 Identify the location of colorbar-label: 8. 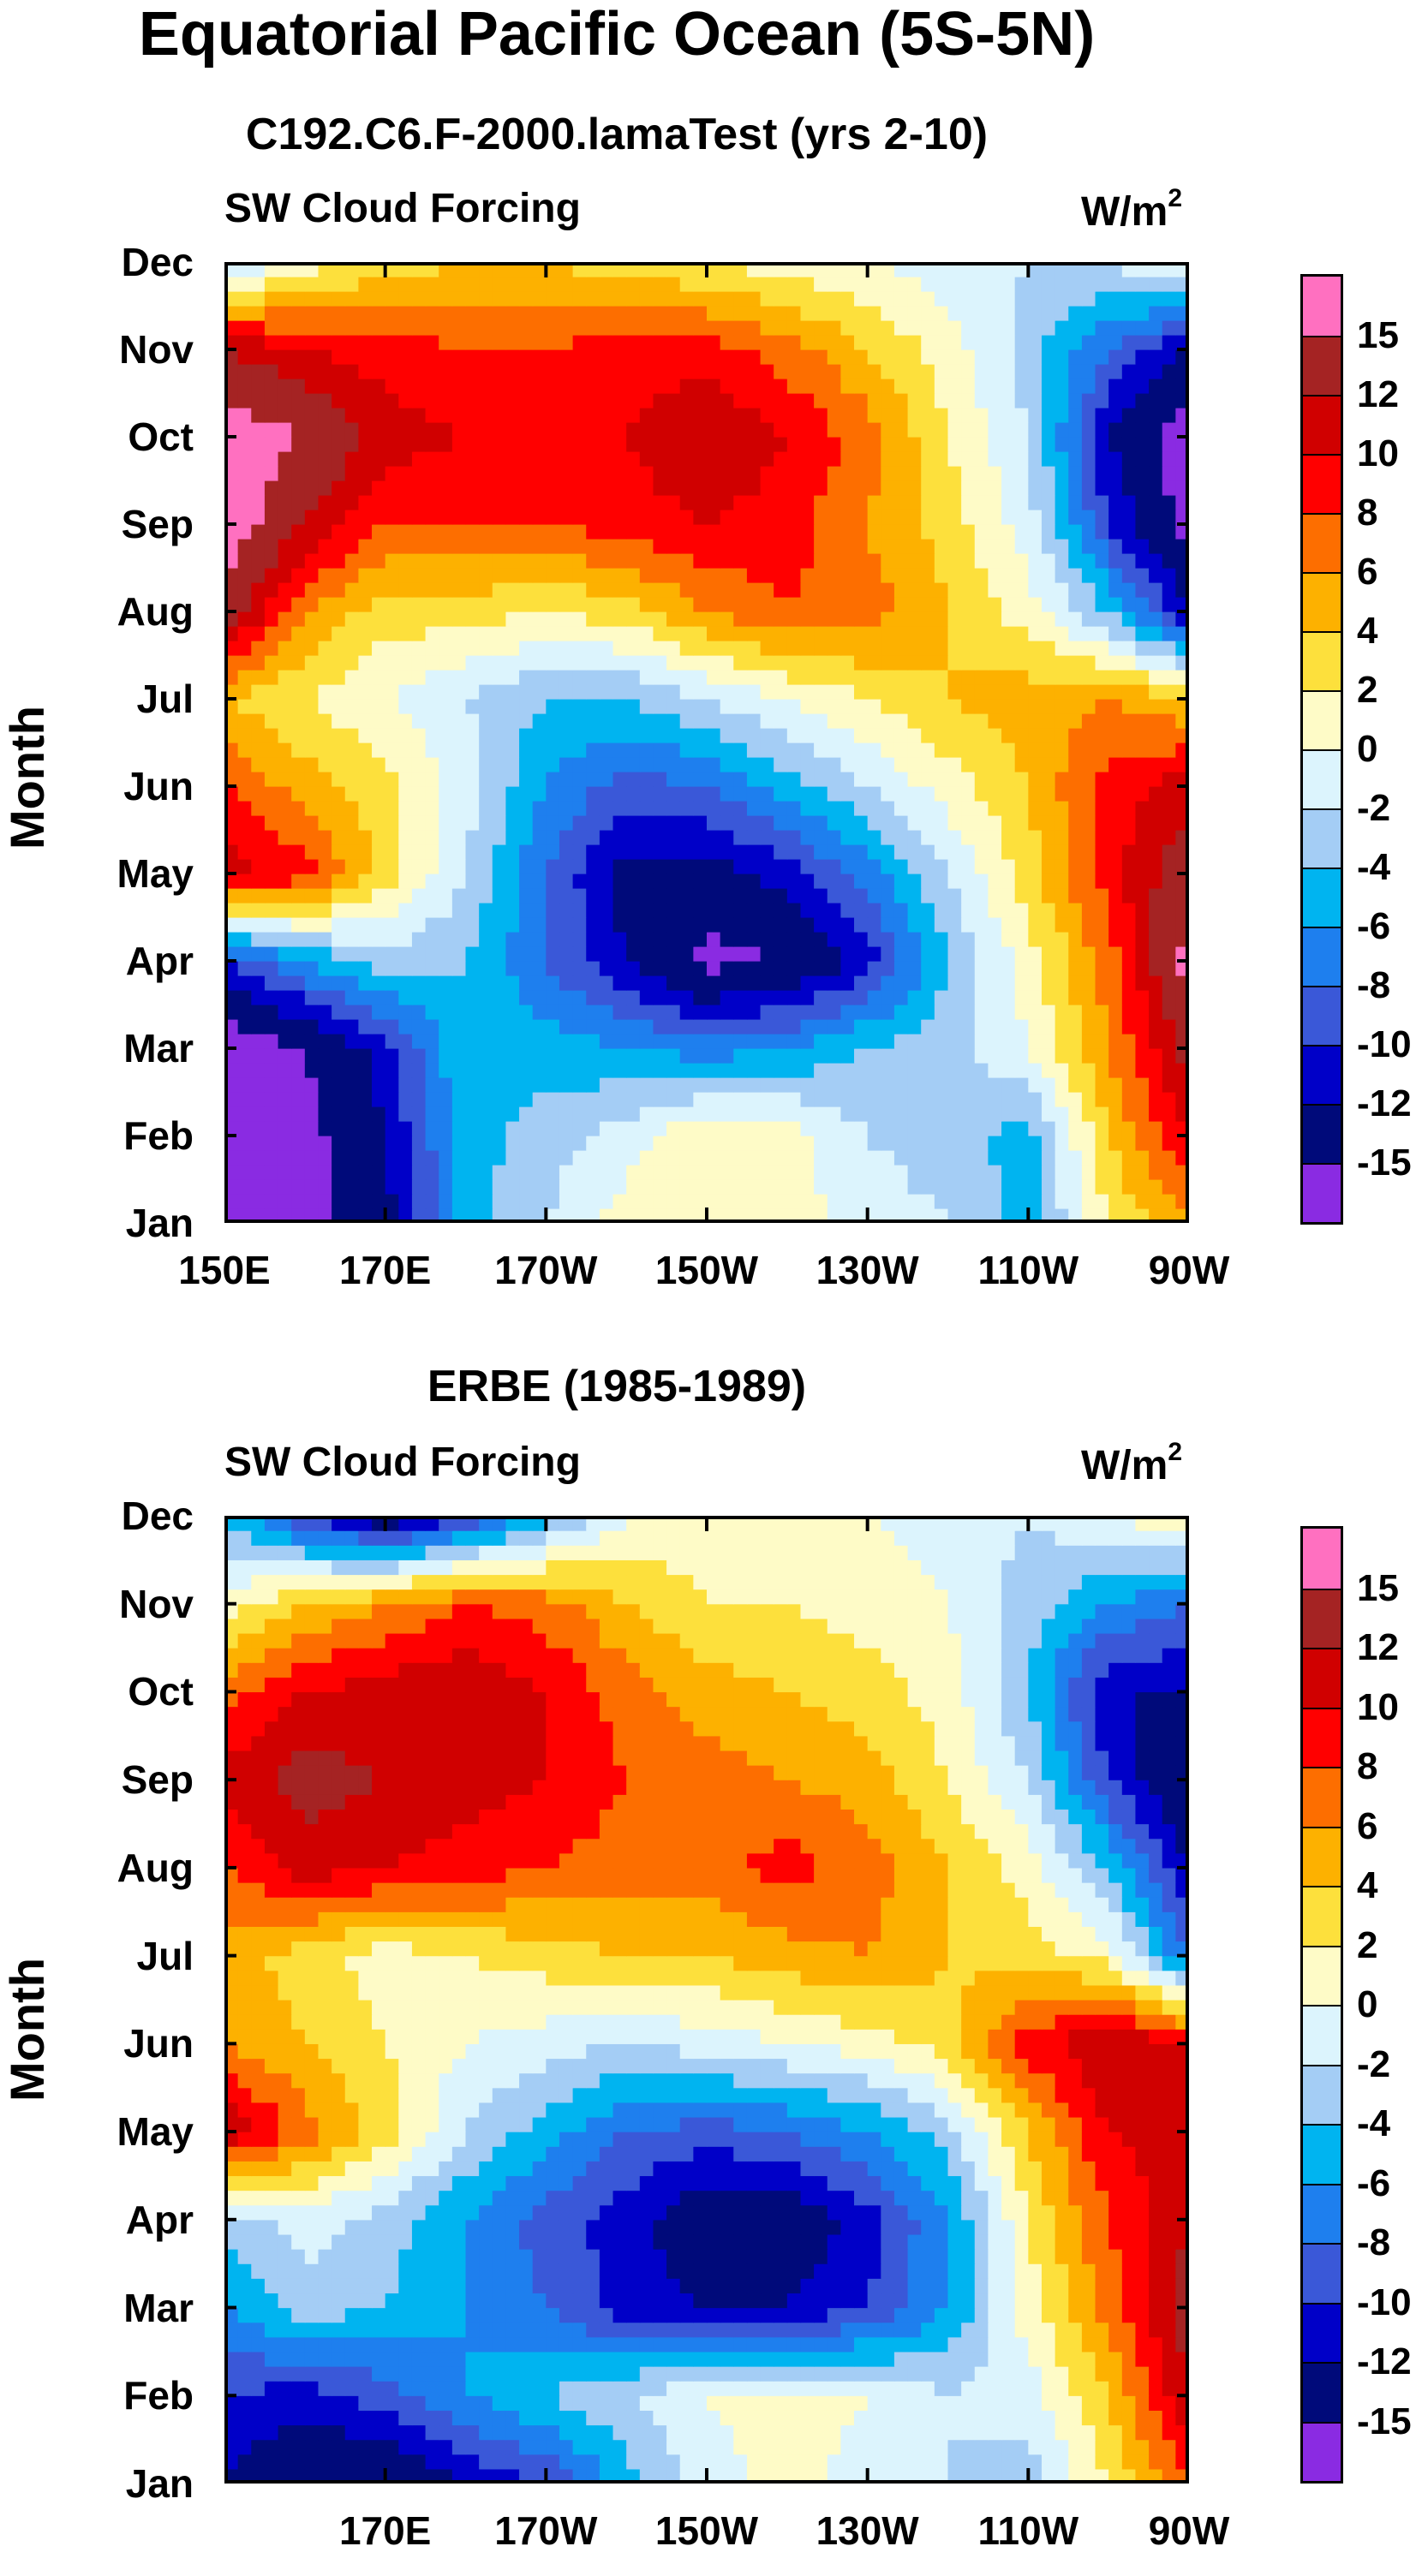
(1368, 513).